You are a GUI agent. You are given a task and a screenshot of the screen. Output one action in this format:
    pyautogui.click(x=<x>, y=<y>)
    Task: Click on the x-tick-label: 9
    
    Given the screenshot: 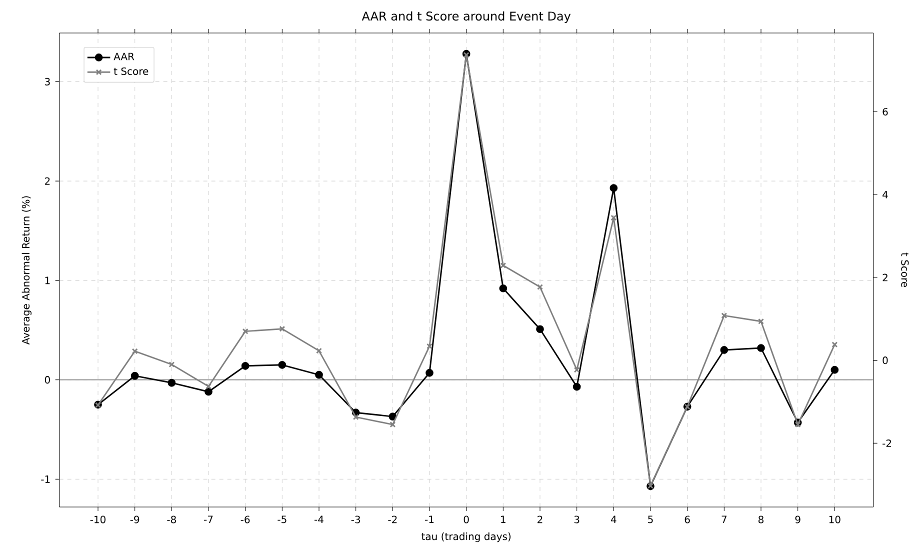 What is the action you would take?
    pyautogui.click(x=797, y=520)
    